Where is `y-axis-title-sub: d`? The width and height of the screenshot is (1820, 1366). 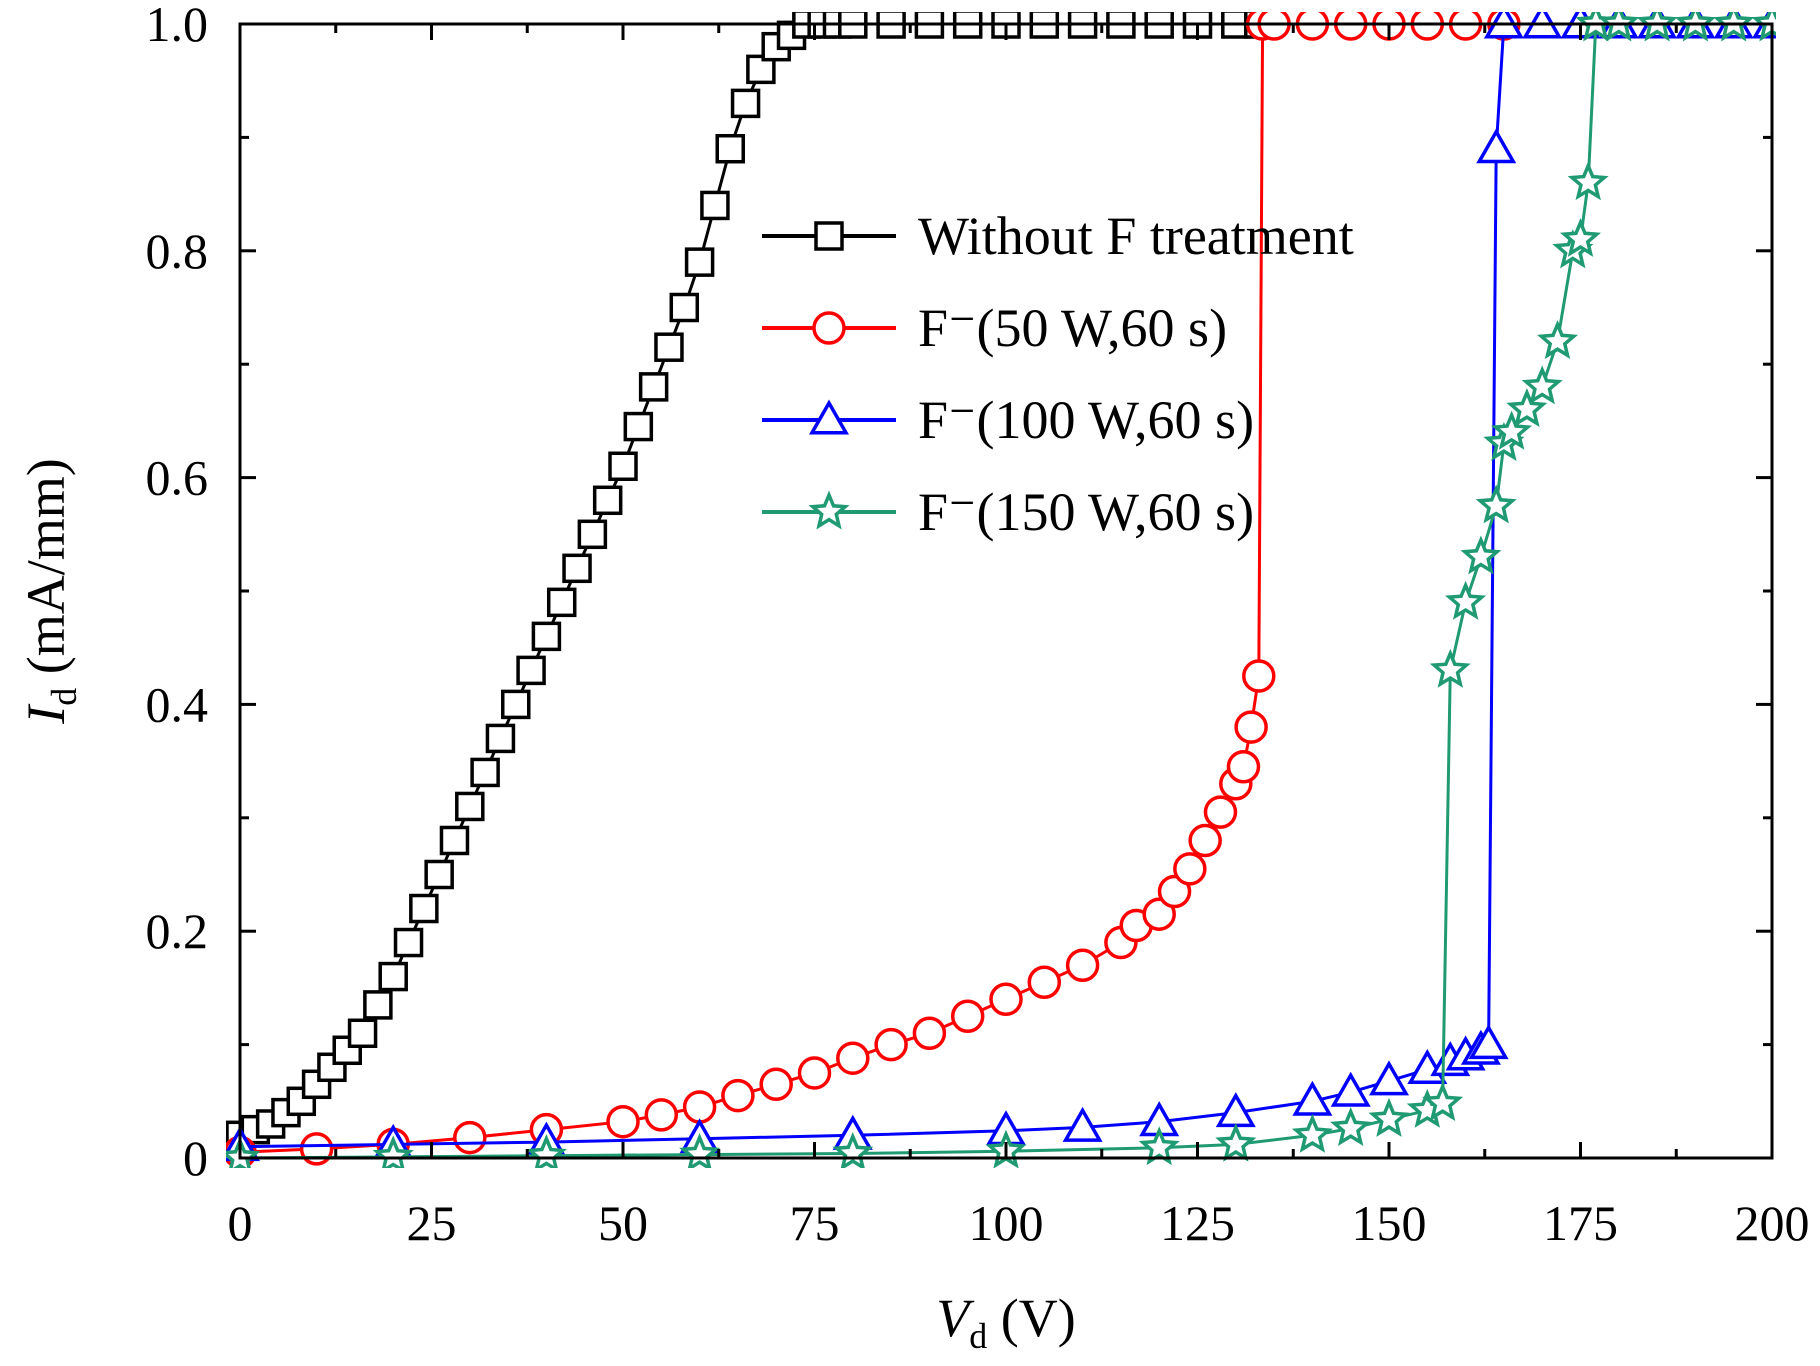 y-axis-title-sub: d is located at coordinates (64, 697).